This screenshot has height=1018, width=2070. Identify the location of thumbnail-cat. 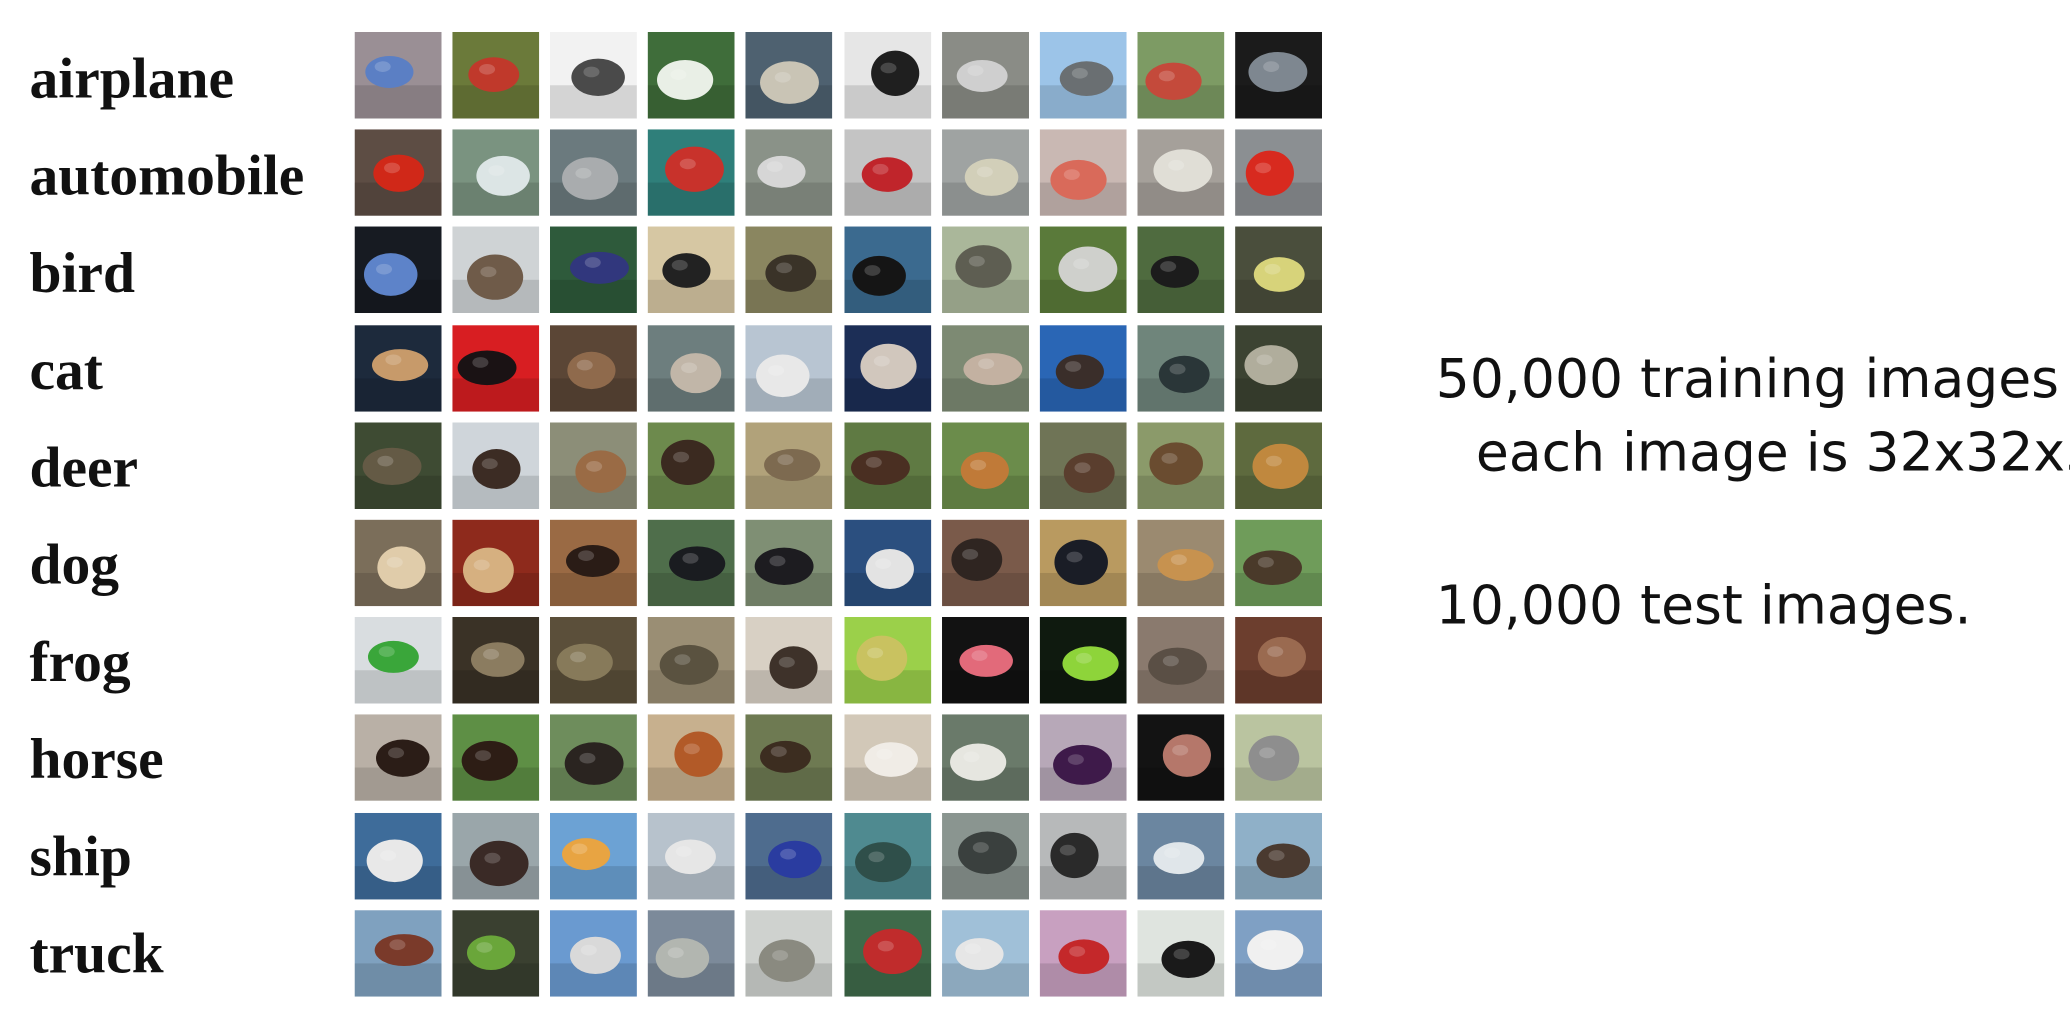
(985, 368).